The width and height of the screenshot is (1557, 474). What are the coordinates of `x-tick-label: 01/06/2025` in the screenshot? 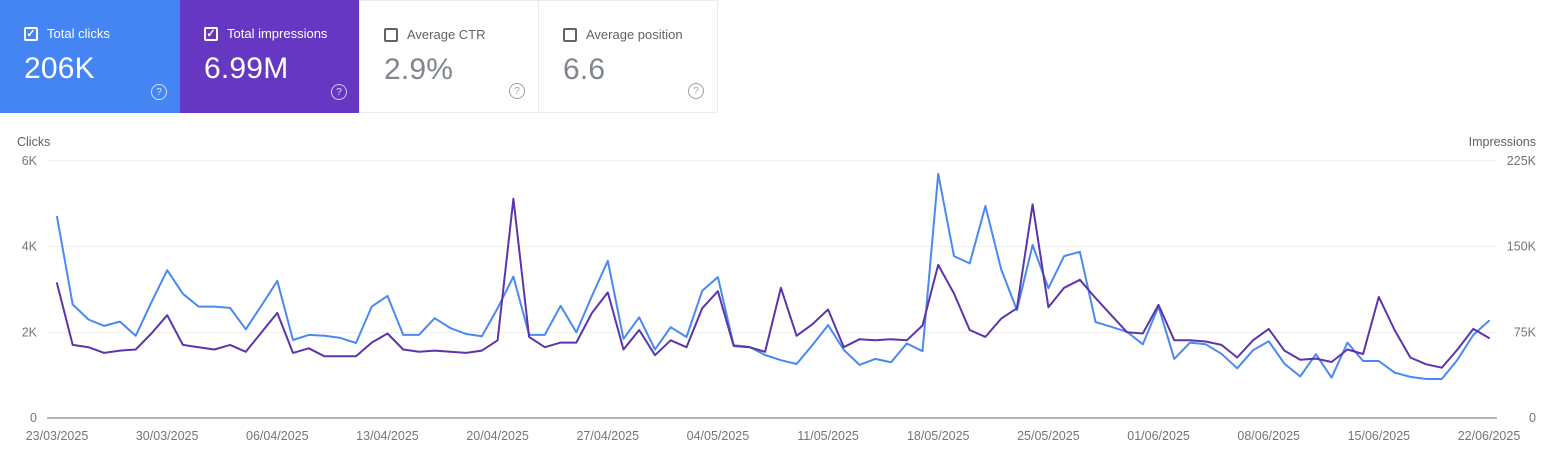 It's located at (1158, 436).